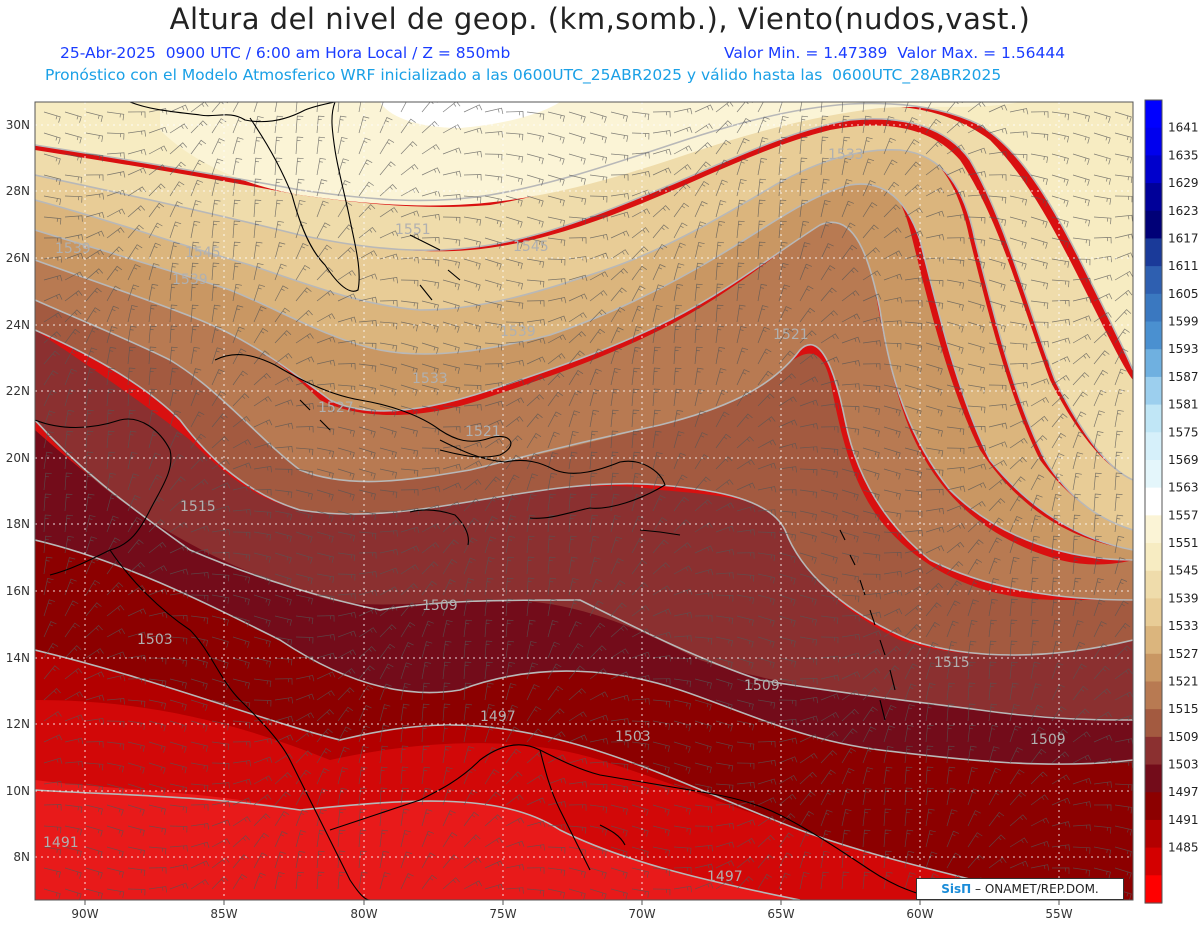 The height and width of the screenshot is (927, 1200). What do you see at coordinates (1041, 889) in the screenshot?
I see `credit-org: ONAMET/REP.DOM.` at bounding box center [1041, 889].